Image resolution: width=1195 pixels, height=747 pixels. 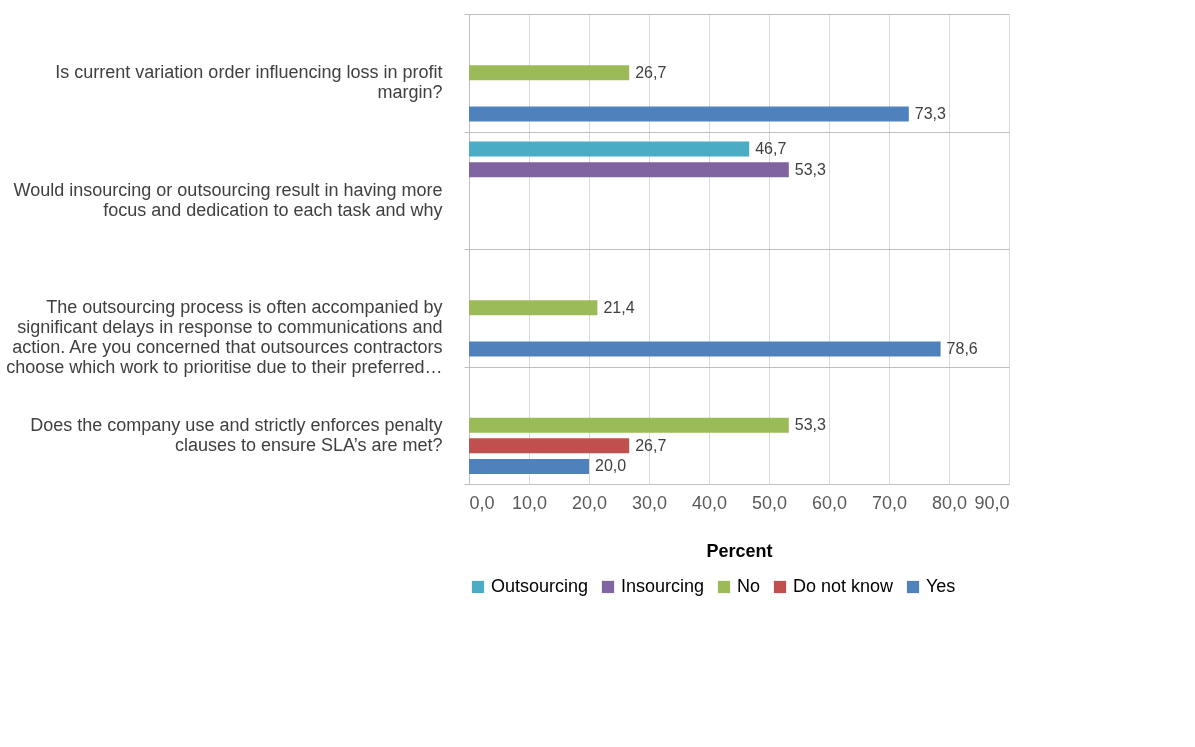 What do you see at coordinates (930, 113) in the screenshot?
I see `data-label: 73,3` at bounding box center [930, 113].